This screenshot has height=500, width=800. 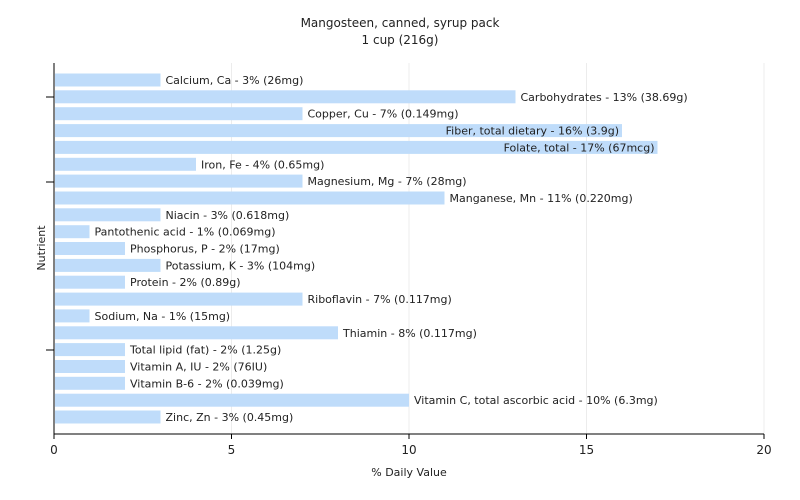 I want to click on bar-label: Vitamin B-6 - 2% (0.039mg), so click(x=207, y=383).